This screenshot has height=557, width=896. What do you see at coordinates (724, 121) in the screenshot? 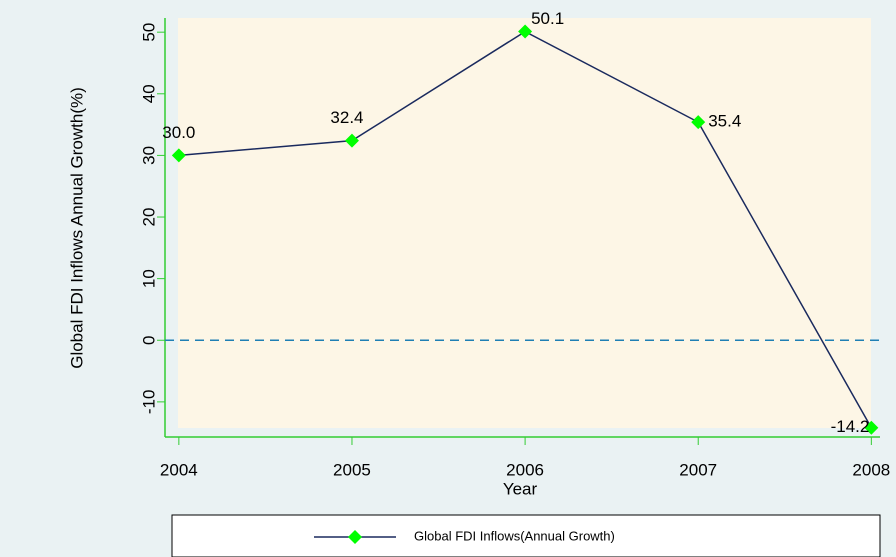
I see `data-label: 35.4` at bounding box center [724, 121].